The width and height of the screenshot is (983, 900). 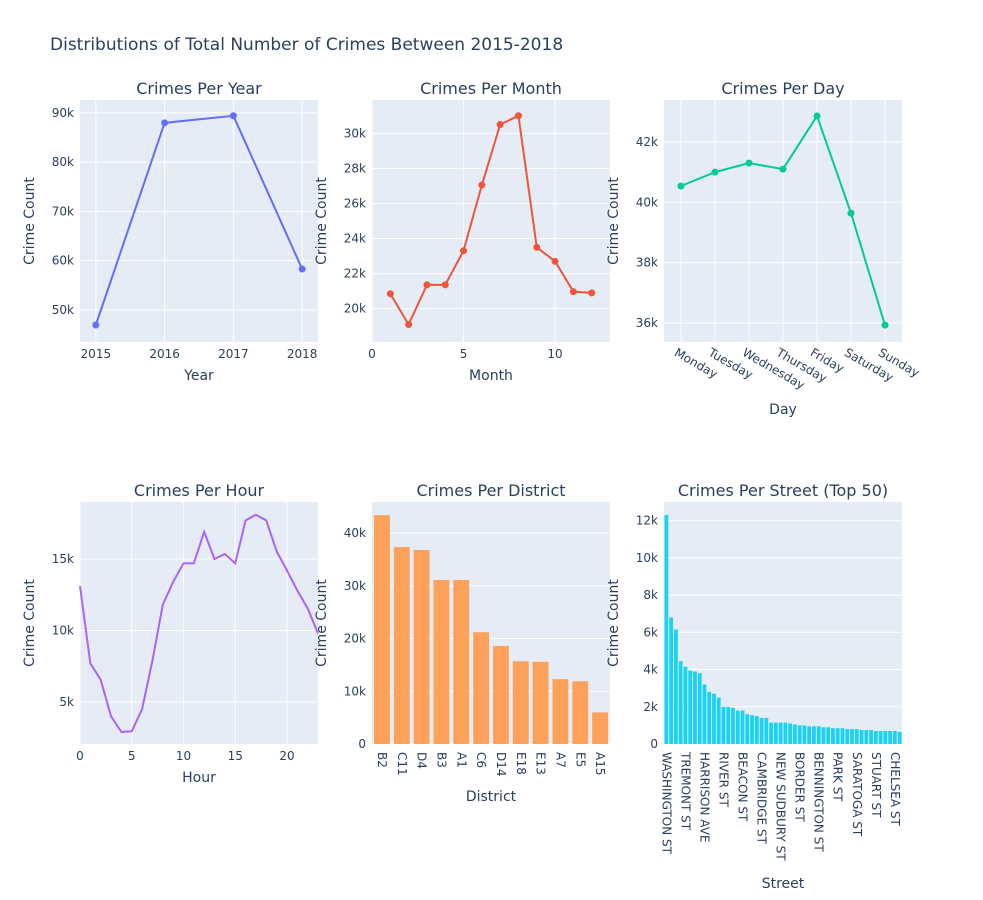 I want to click on x-tick-label: 5, so click(x=464, y=354).